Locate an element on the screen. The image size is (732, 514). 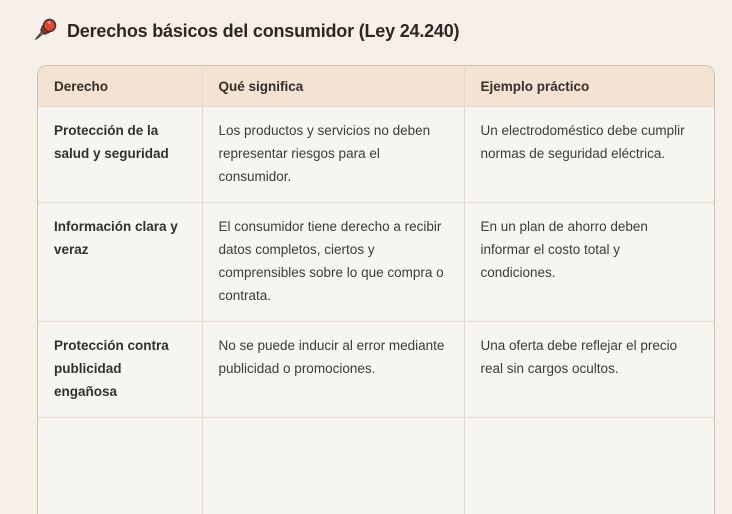
table-header-row: Derecho Qué significa Ejemplo práctico is located at coordinates (376, 86).